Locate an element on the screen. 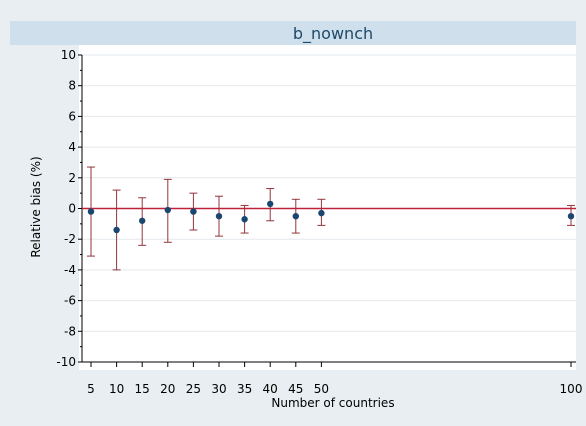 The image size is (586, 426). x-tick-label: 100 is located at coordinates (571, 389).